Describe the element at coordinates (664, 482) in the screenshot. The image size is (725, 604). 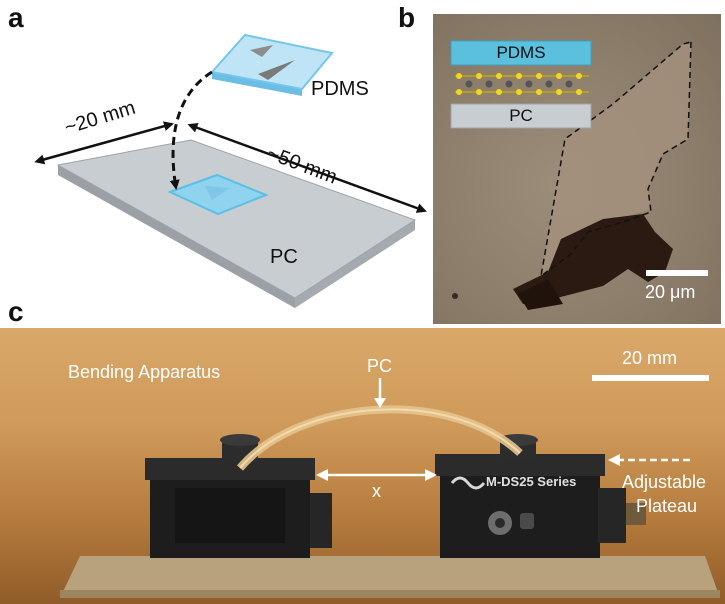
I see `adjustable-label: Adjustable` at that location.